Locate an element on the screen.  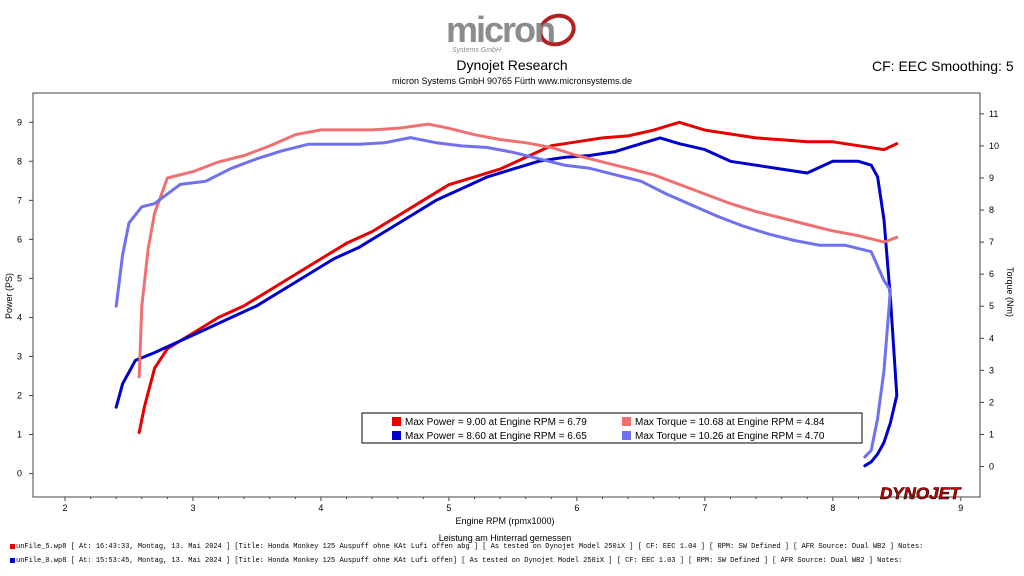
y-left-tick-label-9: 9 is located at coordinates (19, 122).